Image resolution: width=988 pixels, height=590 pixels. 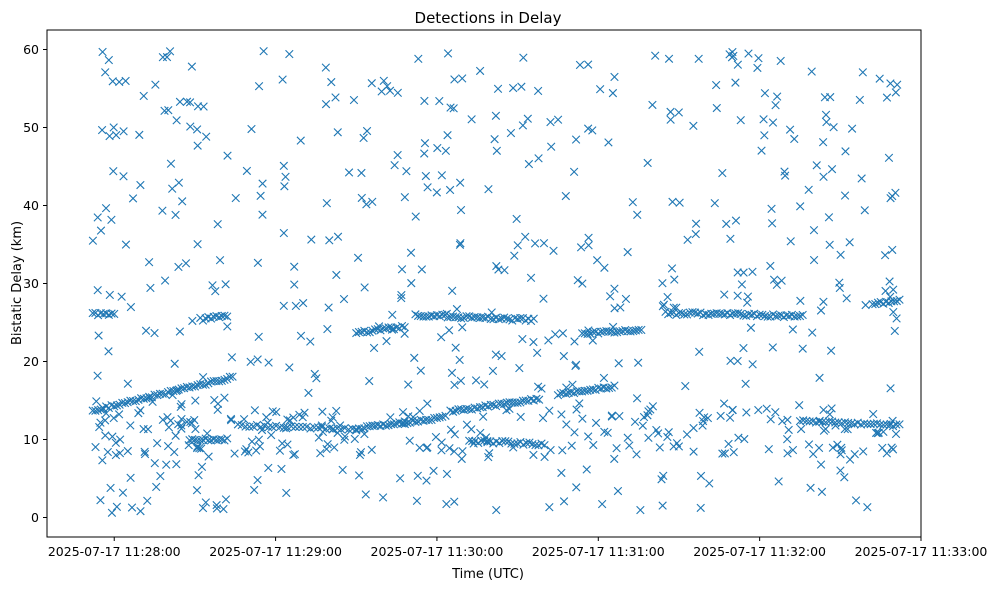 What do you see at coordinates (275, 551) in the screenshot?
I see `x-tick-label: 2025-07-17 11:29:00` at bounding box center [275, 551].